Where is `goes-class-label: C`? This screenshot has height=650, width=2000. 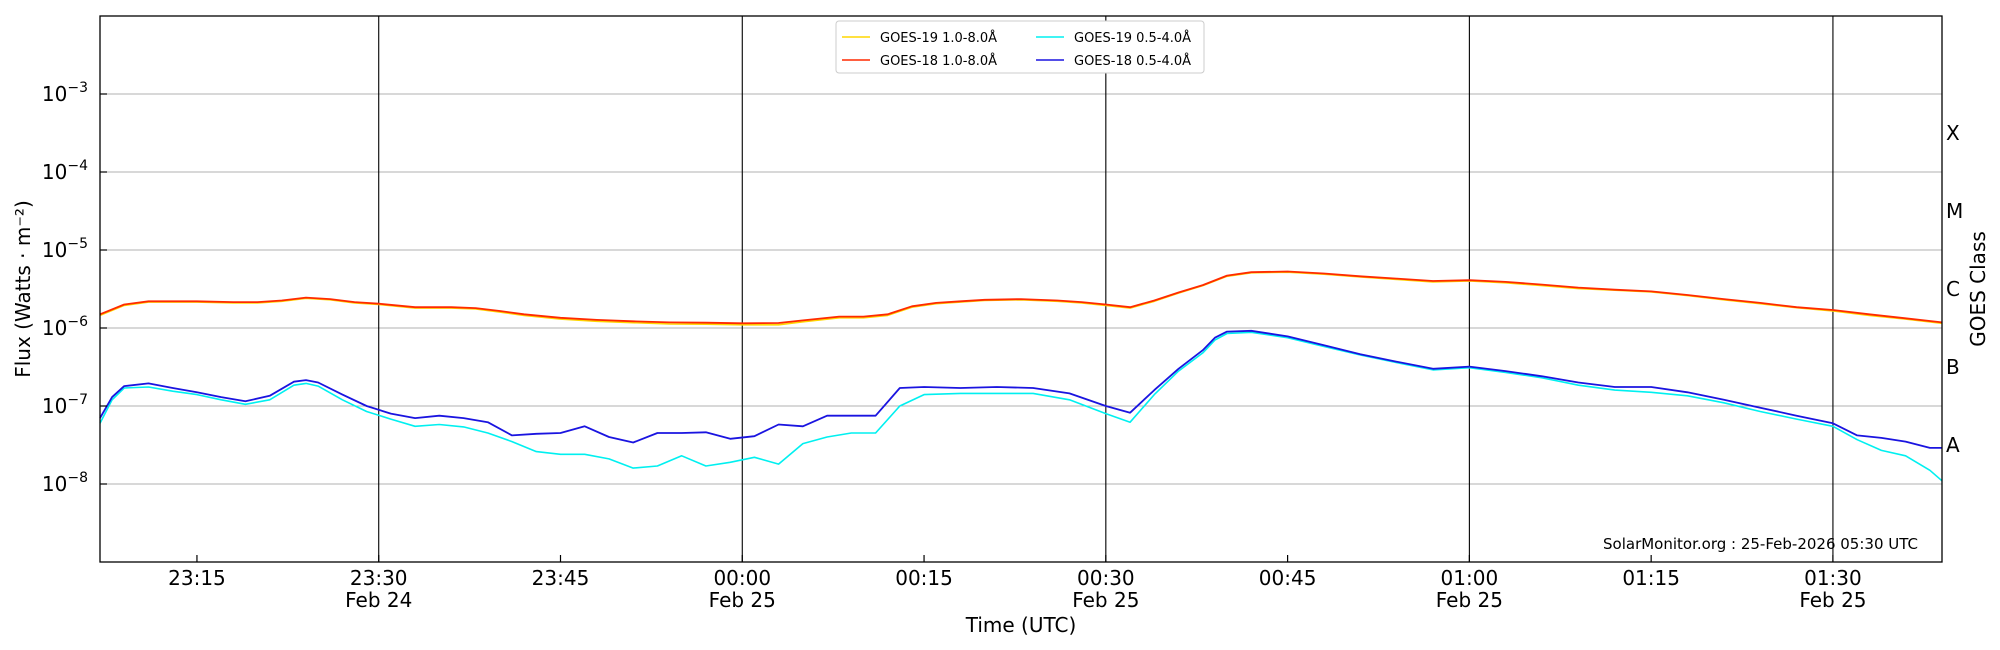
goes-class-label: C is located at coordinates (1953, 289).